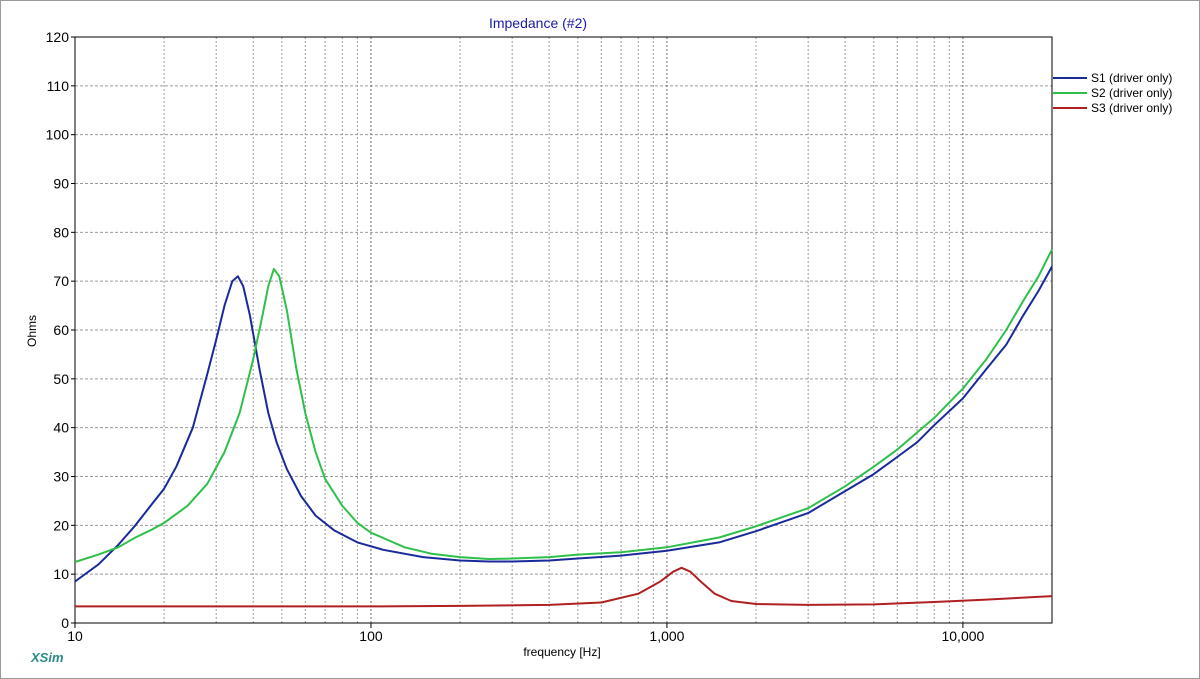  I want to click on y-tick-label: 80, so click(61, 232).